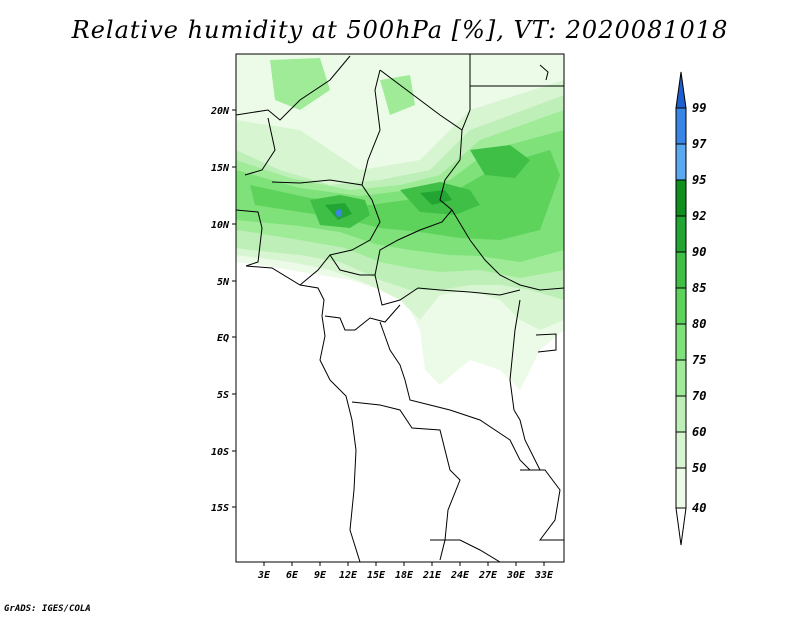  I want to click on lon-tick-label: 33E, so click(544, 575).